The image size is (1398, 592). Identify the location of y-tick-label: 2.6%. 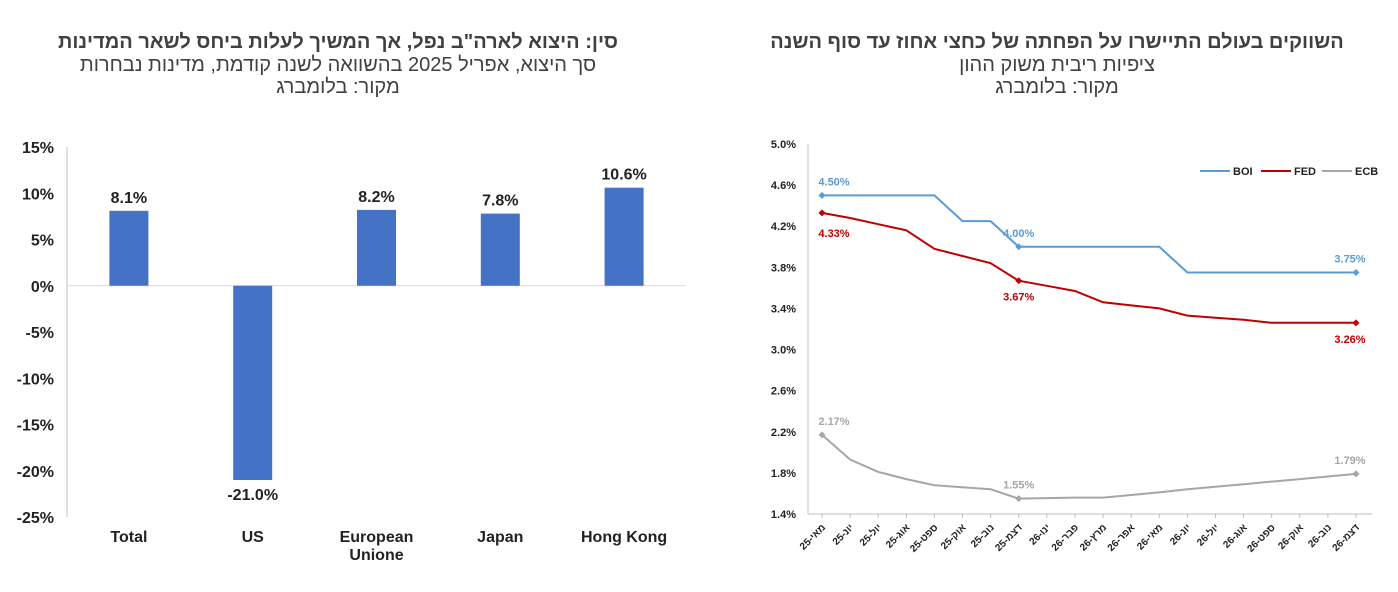
(783, 392).